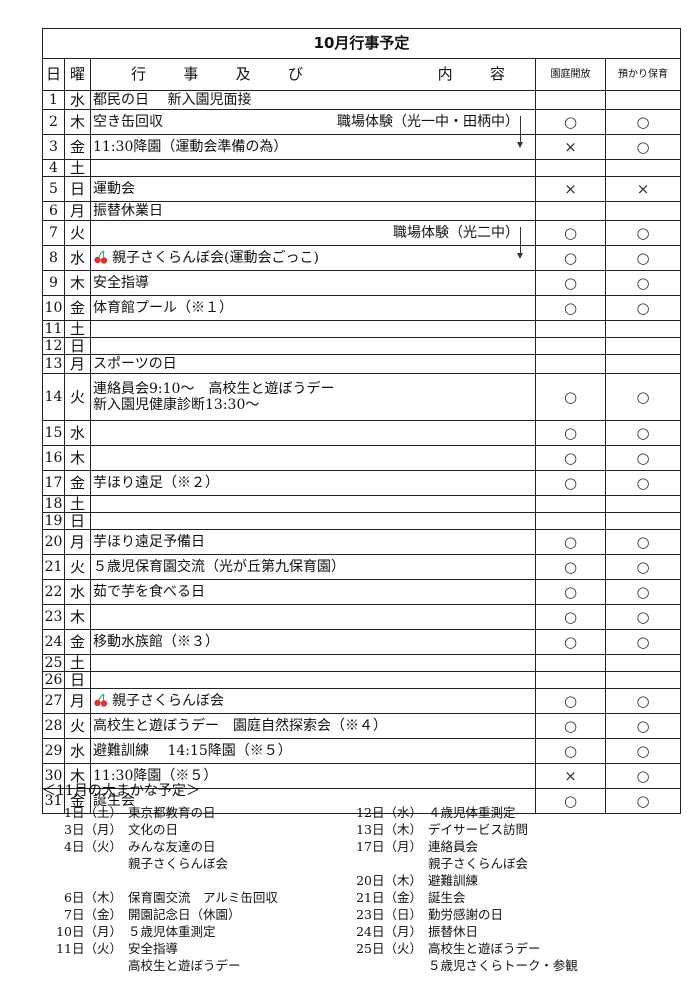 Image resolution: width=700 pixels, height=990 pixels. What do you see at coordinates (313, 751) in the screenshot?
I see `content-cell: 避難訓練 14:15降園（※５）` at bounding box center [313, 751].